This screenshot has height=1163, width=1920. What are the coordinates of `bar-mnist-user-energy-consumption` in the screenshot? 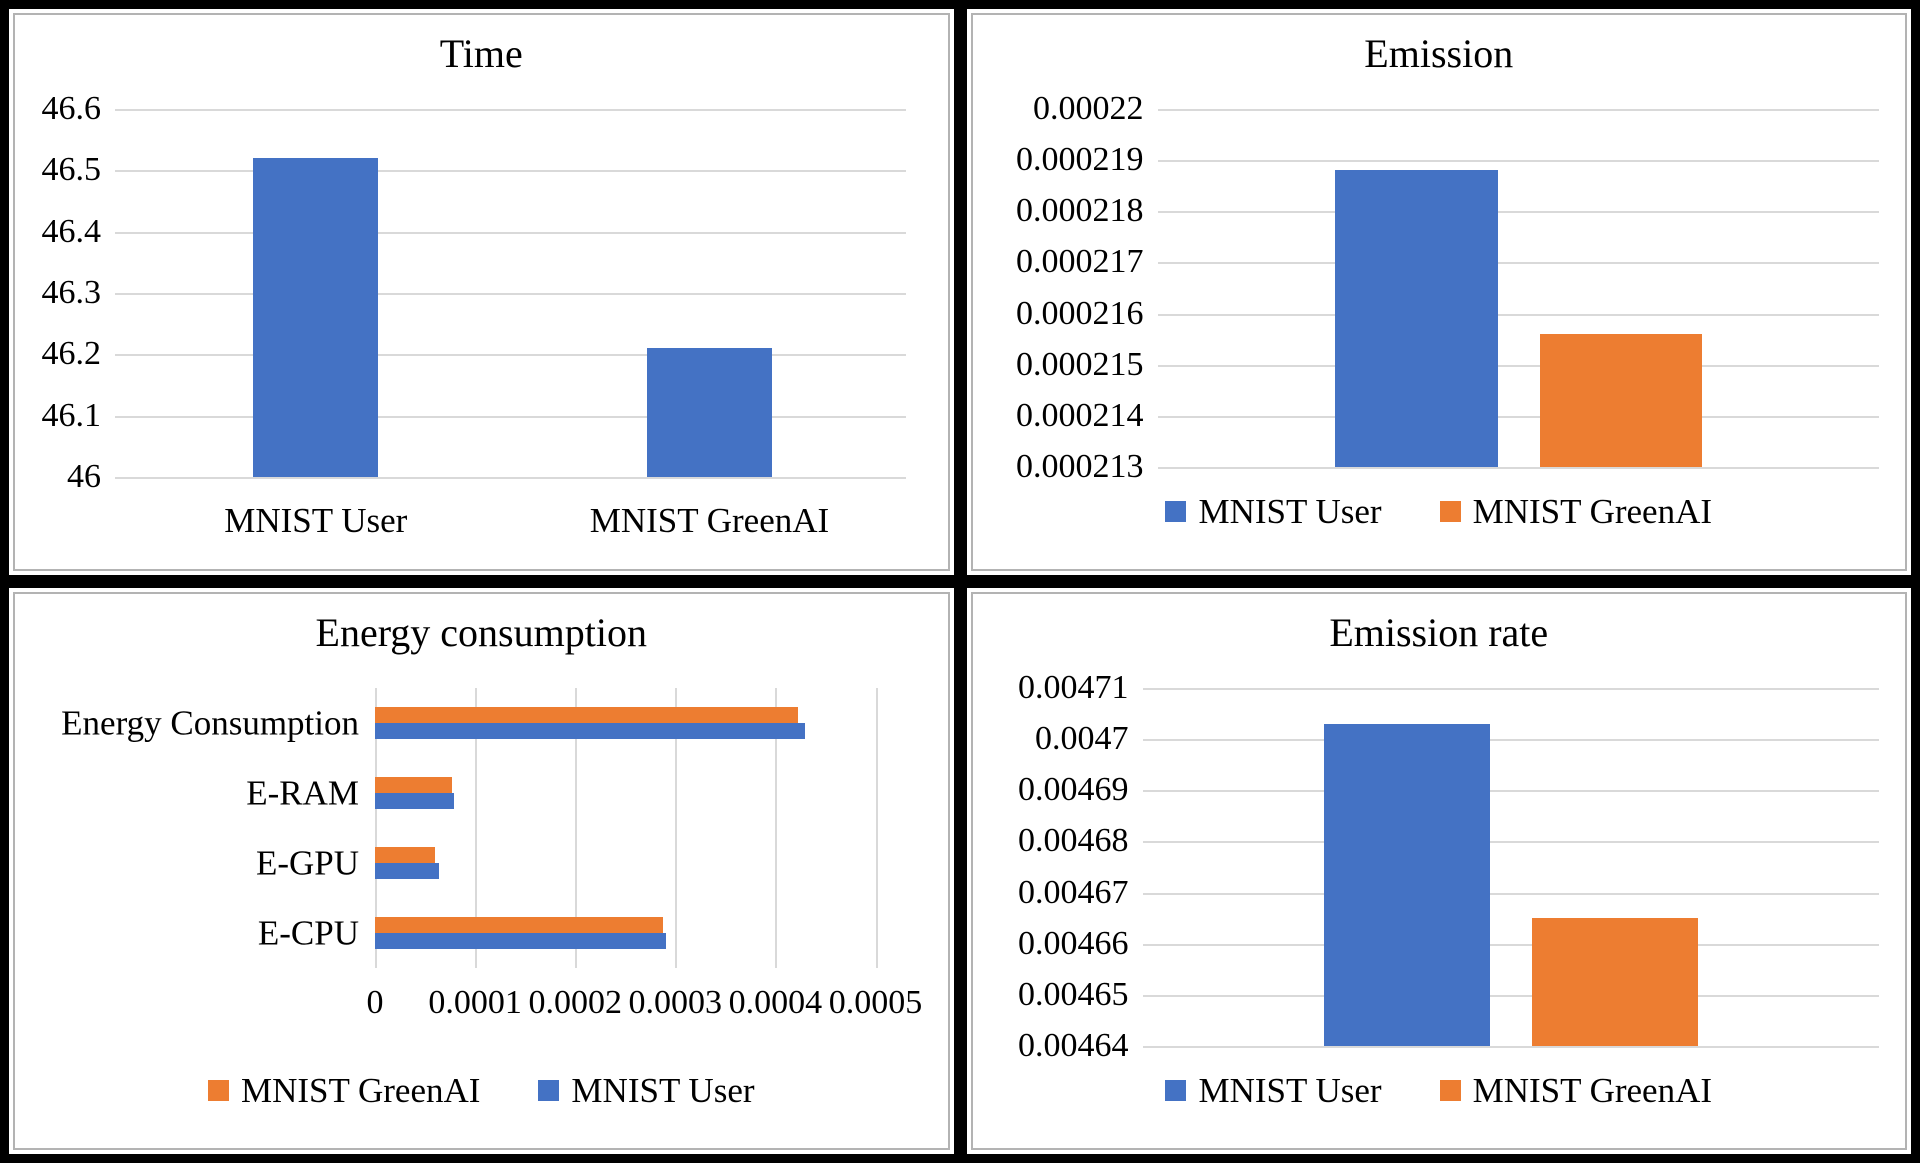 It's located at (590, 731).